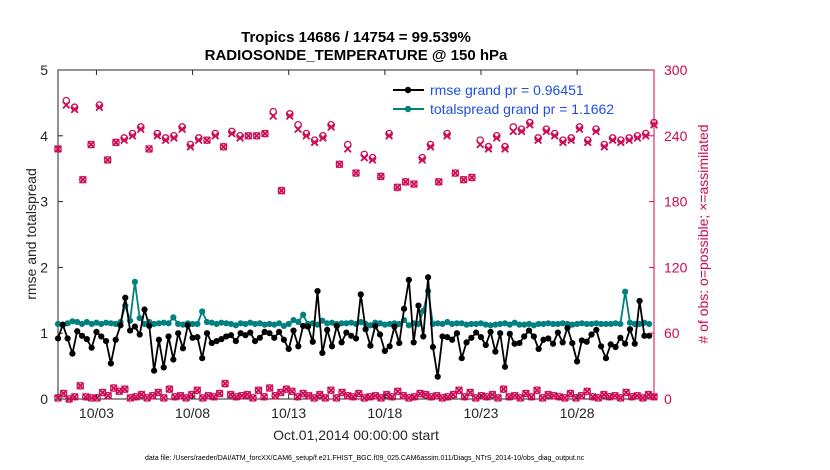  I want to click on y-right-tick-label: 300, so click(676, 70).